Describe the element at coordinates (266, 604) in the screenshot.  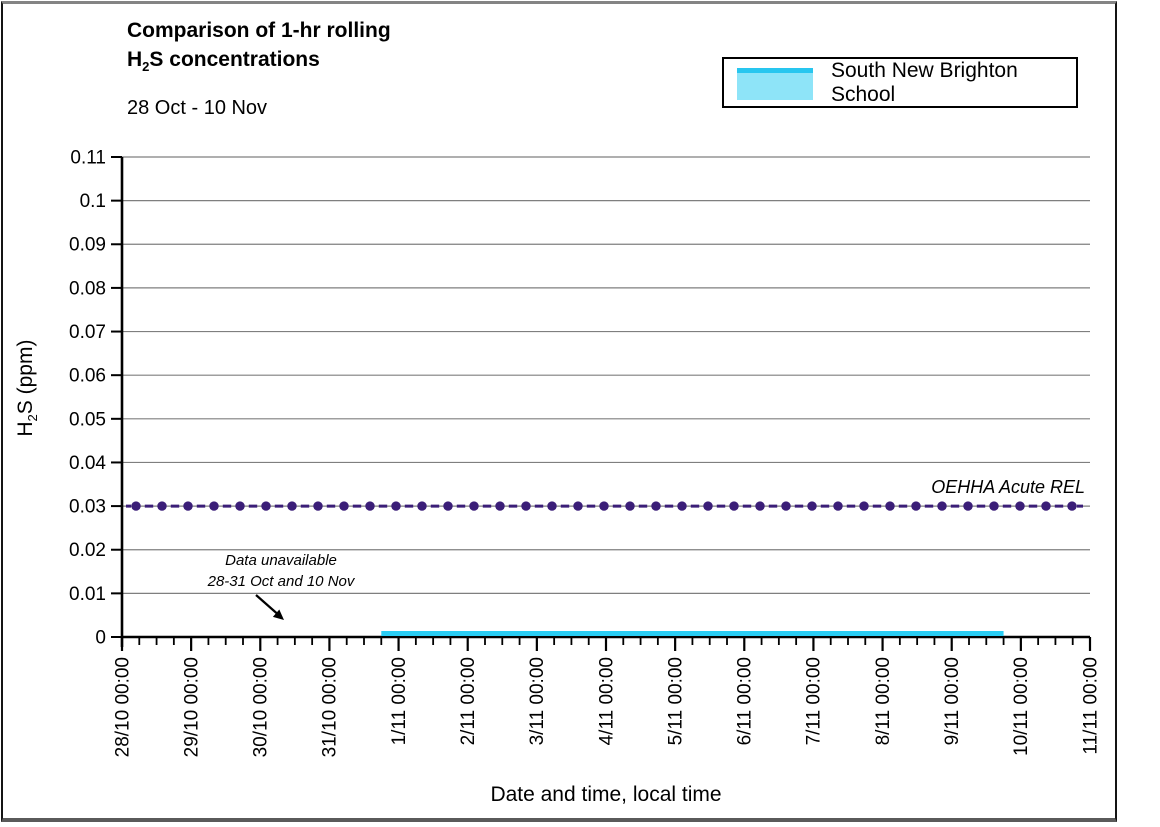
I see `annotation-arrow` at that location.